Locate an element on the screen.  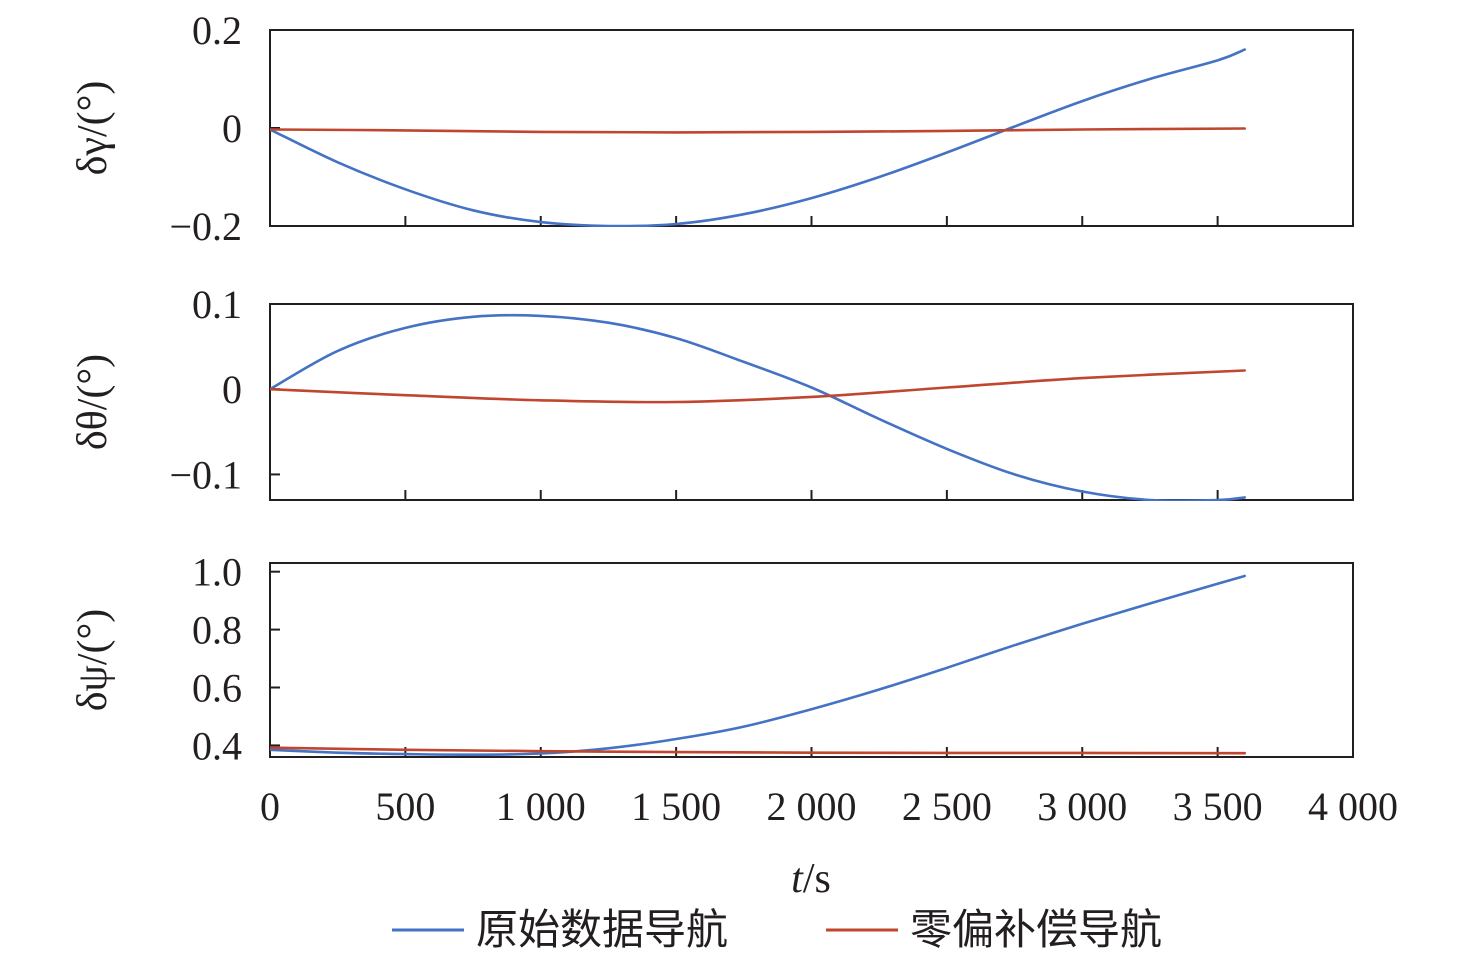
y-tick-label-roll: 0.2 is located at coordinates (217, 30).